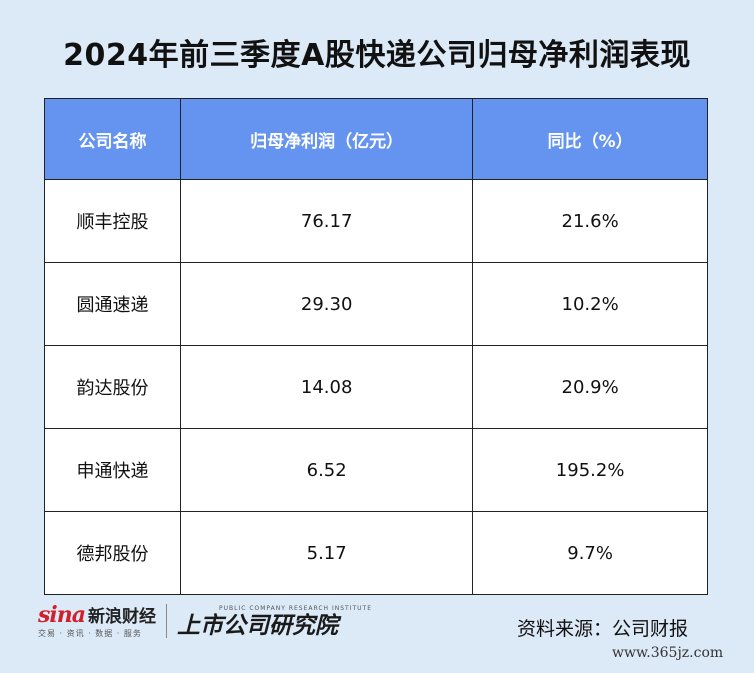 The image size is (754, 673). Describe the element at coordinates (377, 55) in the screenshot. I see `page-title: 2024年前三季度A股快递公司归母净利润表现` at that location.